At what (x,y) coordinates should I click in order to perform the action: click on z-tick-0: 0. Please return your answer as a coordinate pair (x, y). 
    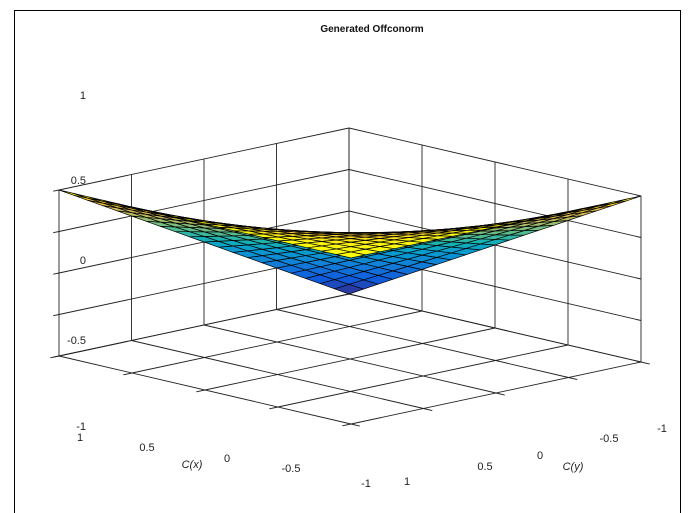
    Looking at the image, I should click on (83, 261).